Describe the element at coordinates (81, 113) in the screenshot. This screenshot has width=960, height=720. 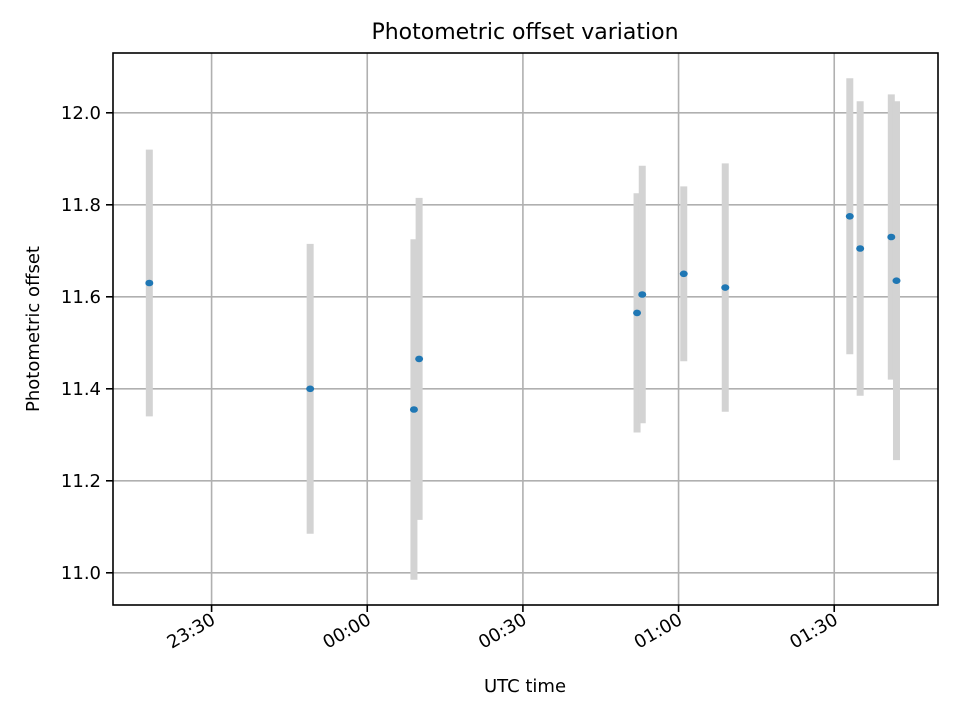
I see `y-tick-label: 12.0` at that location.